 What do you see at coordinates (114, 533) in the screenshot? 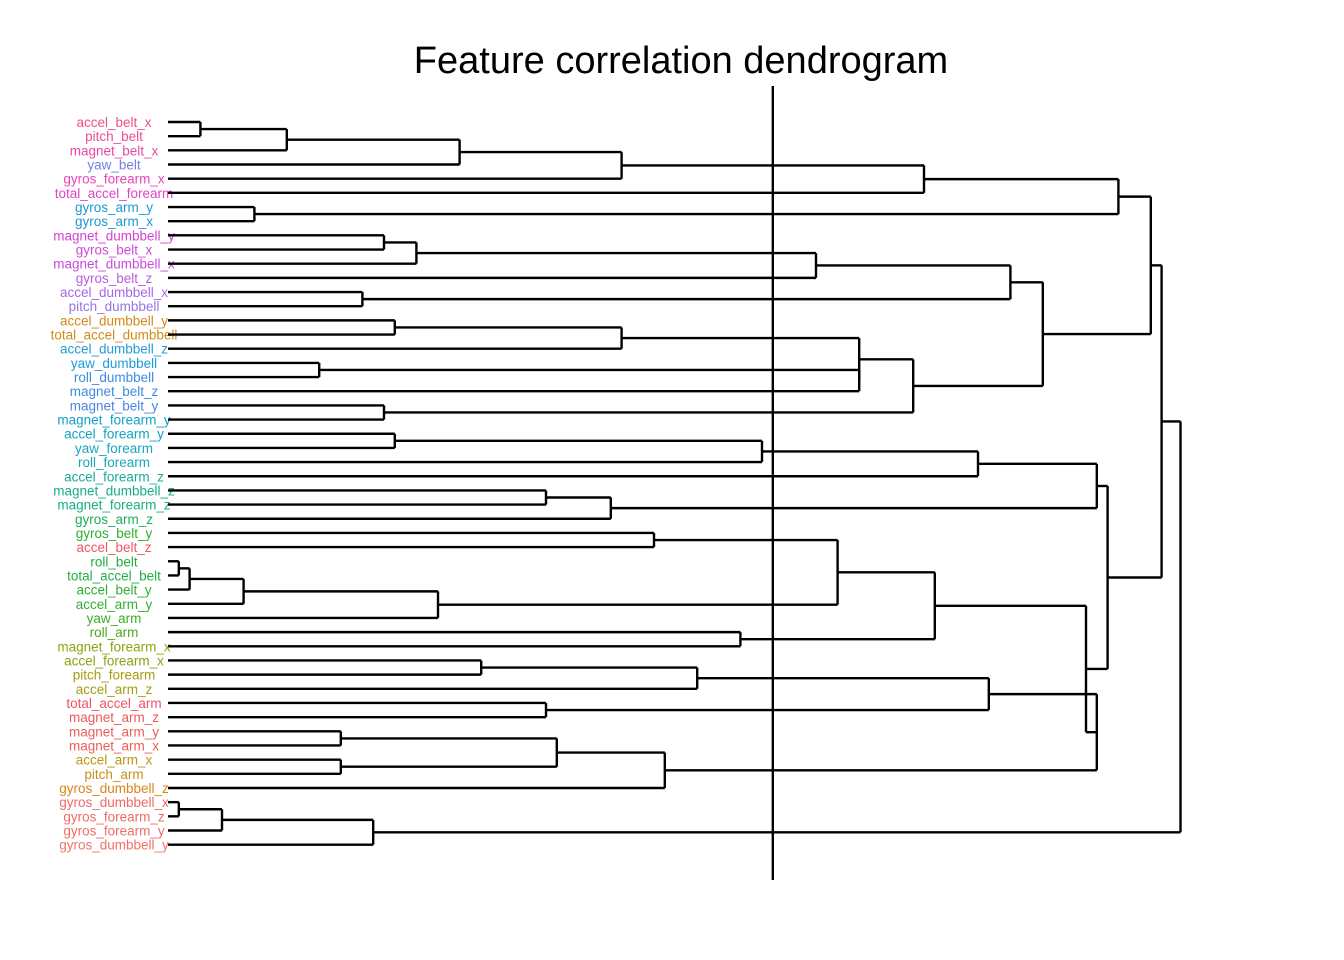
I see `leaf-label: gyros_belt_y` at bounding box center [114, 533].